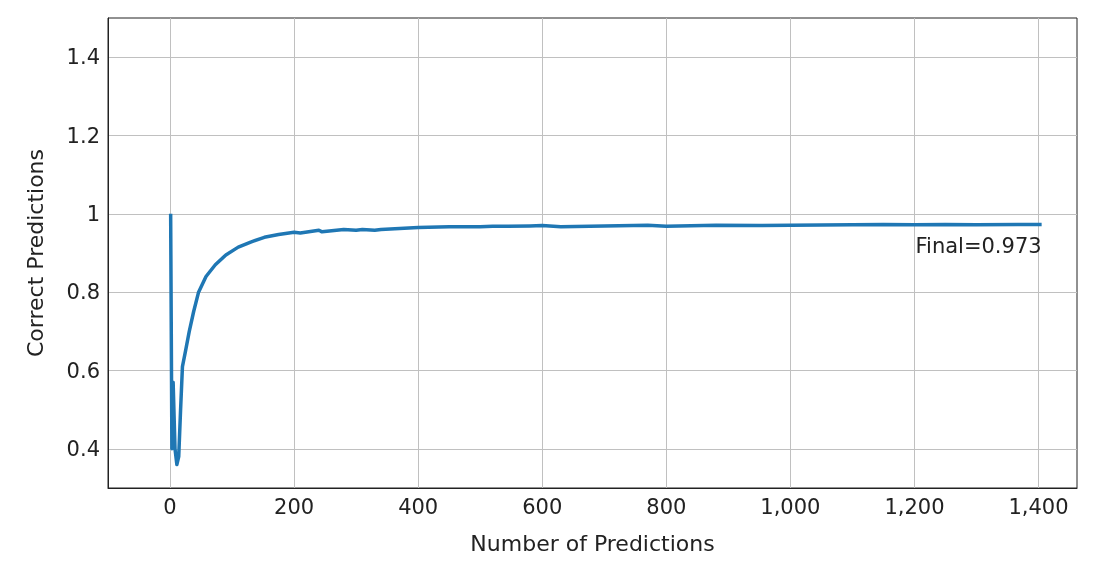 The width and height of the screenshot is (1099, 572). Describe the element at coordinates (1038, 506) in the screenshot. I see `x-tick-label: 1,400` at that location.